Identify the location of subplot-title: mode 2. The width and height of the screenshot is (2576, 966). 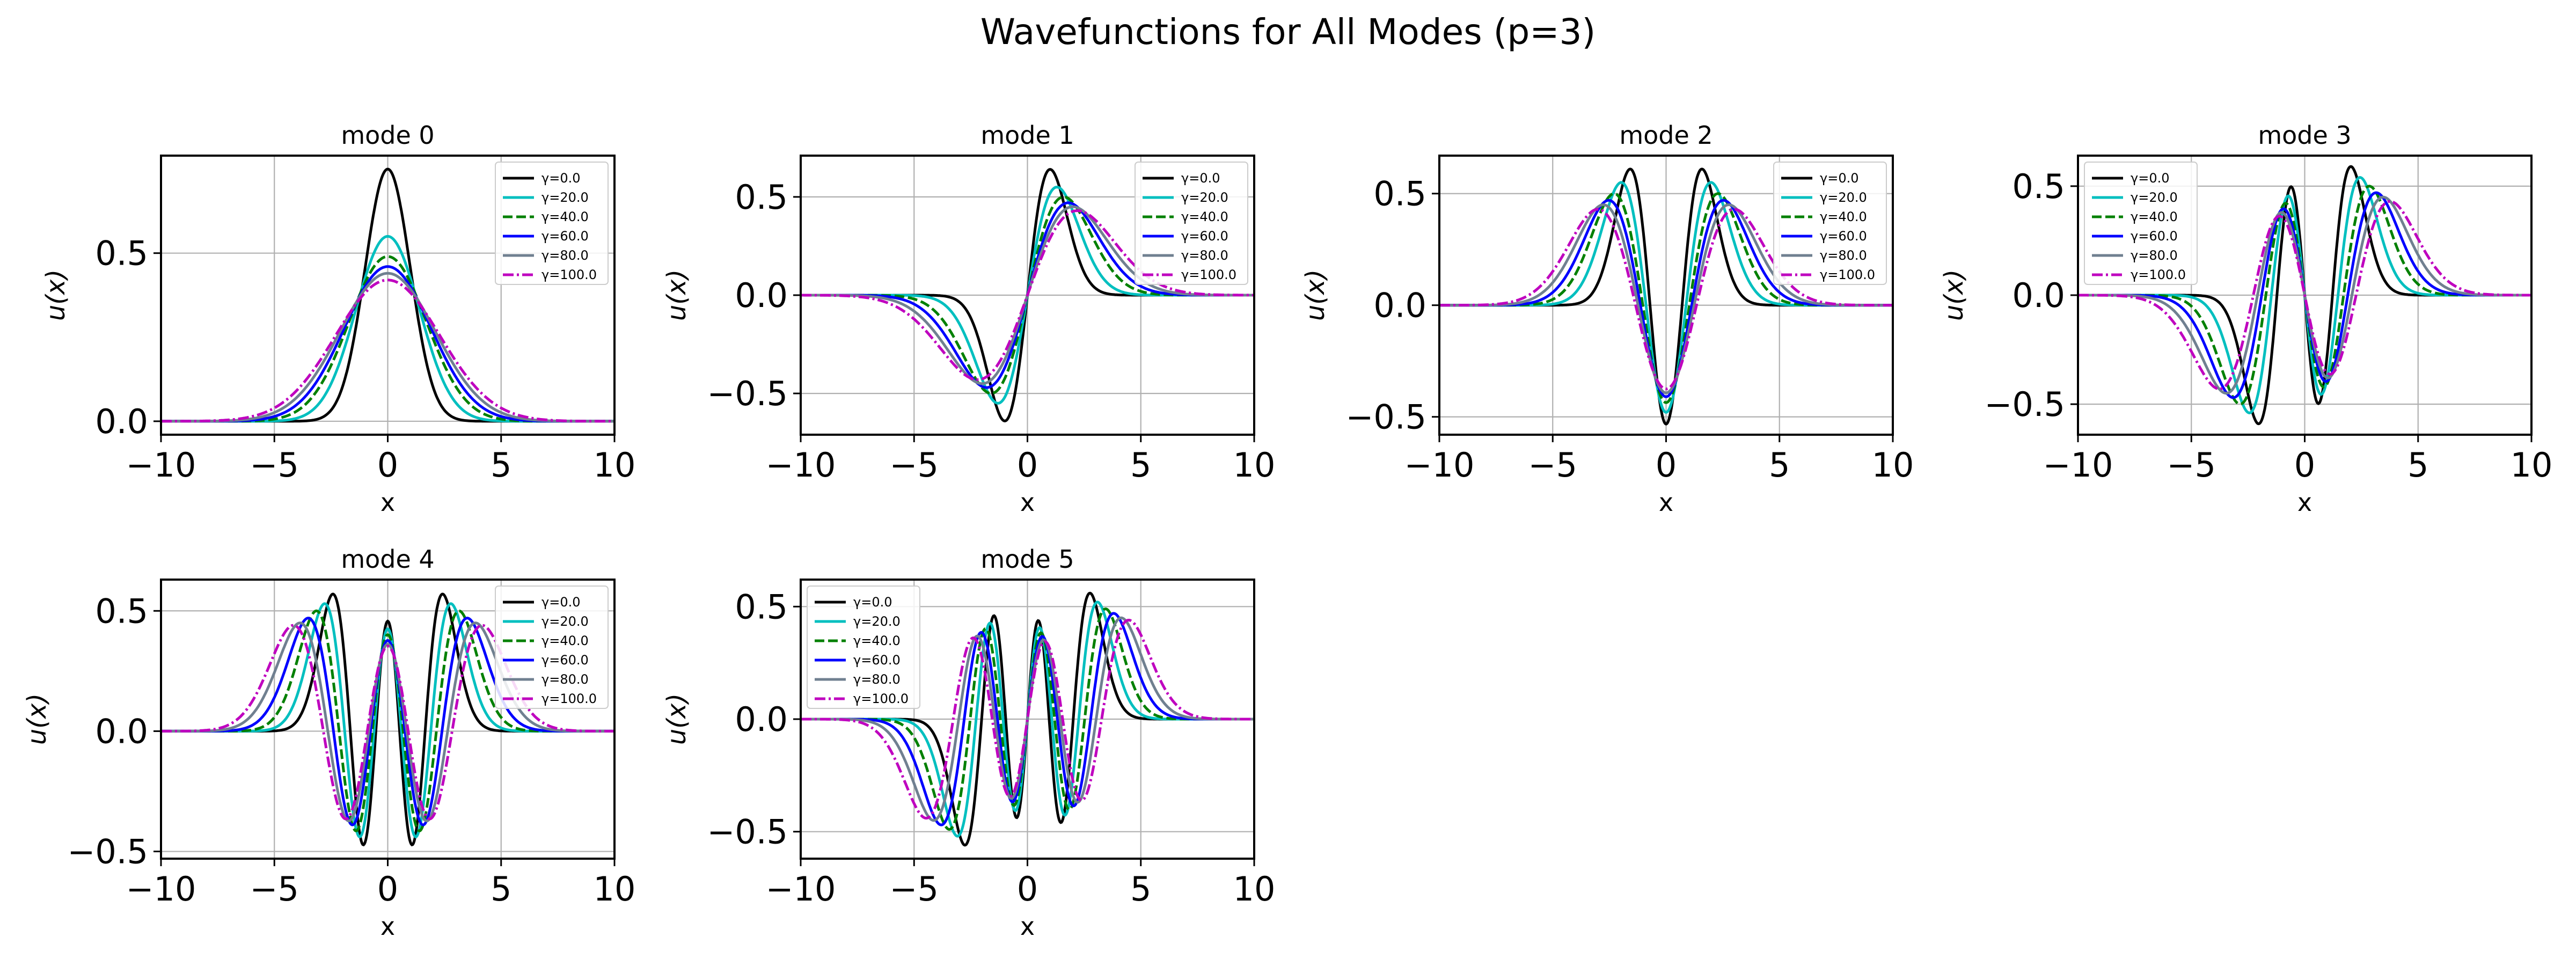
(1666, 135).